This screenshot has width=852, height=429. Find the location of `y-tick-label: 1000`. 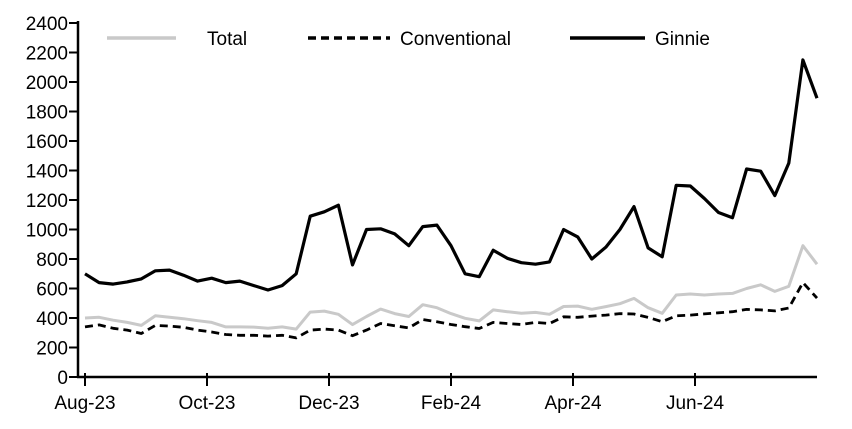

y-tick-label: 1000 is located at coordinates (47, 231).